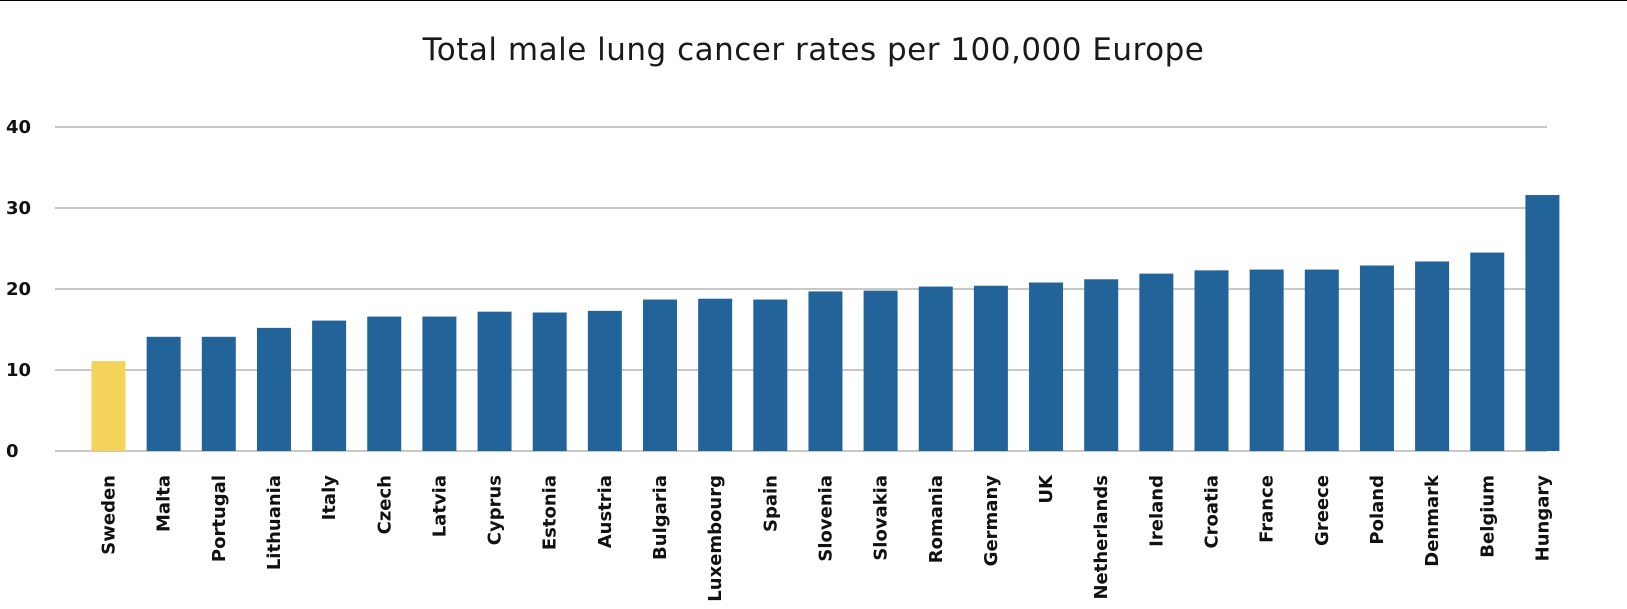 This screenshot has width=1627, height=609. What do you see at coordinates (1211, 360) in the screenshot?
I see `bar-croatia` at bounding box center [1211, 360].